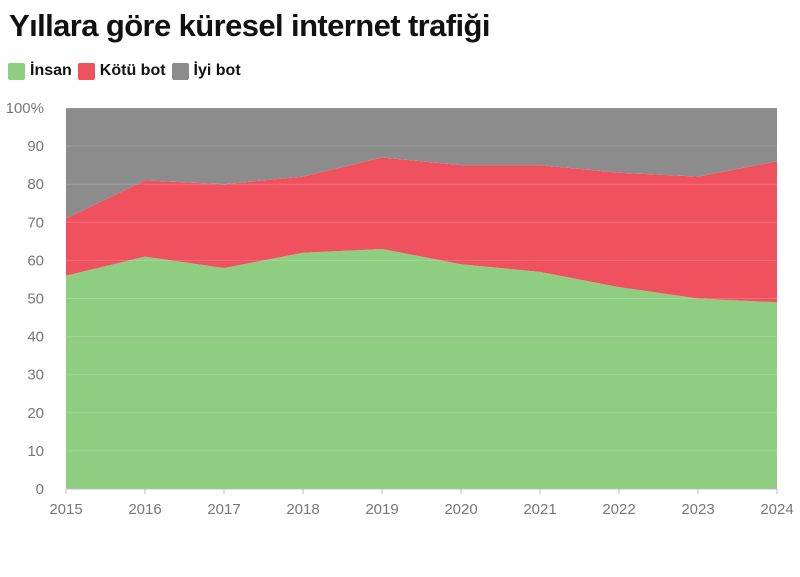  What do you see at coordinates (35, 260) in the screenshot?
I see `y-tick-label: 60` at bounding box center [35, 260].